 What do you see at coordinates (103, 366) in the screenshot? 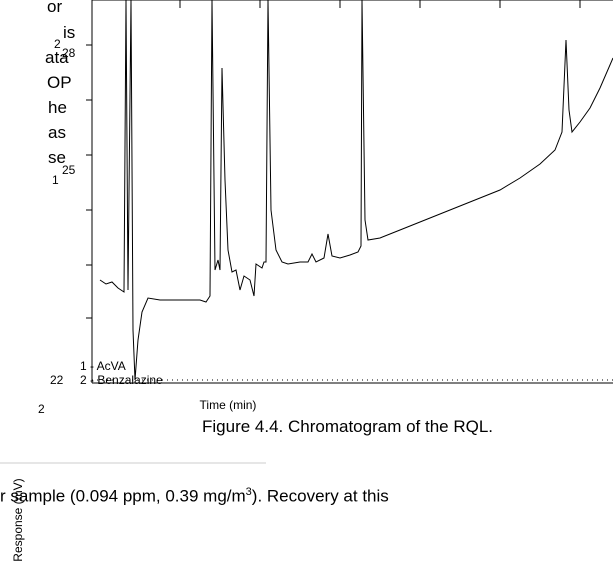
I see `peak-label: 1 - AcVA` at bounding box center [103, 366].